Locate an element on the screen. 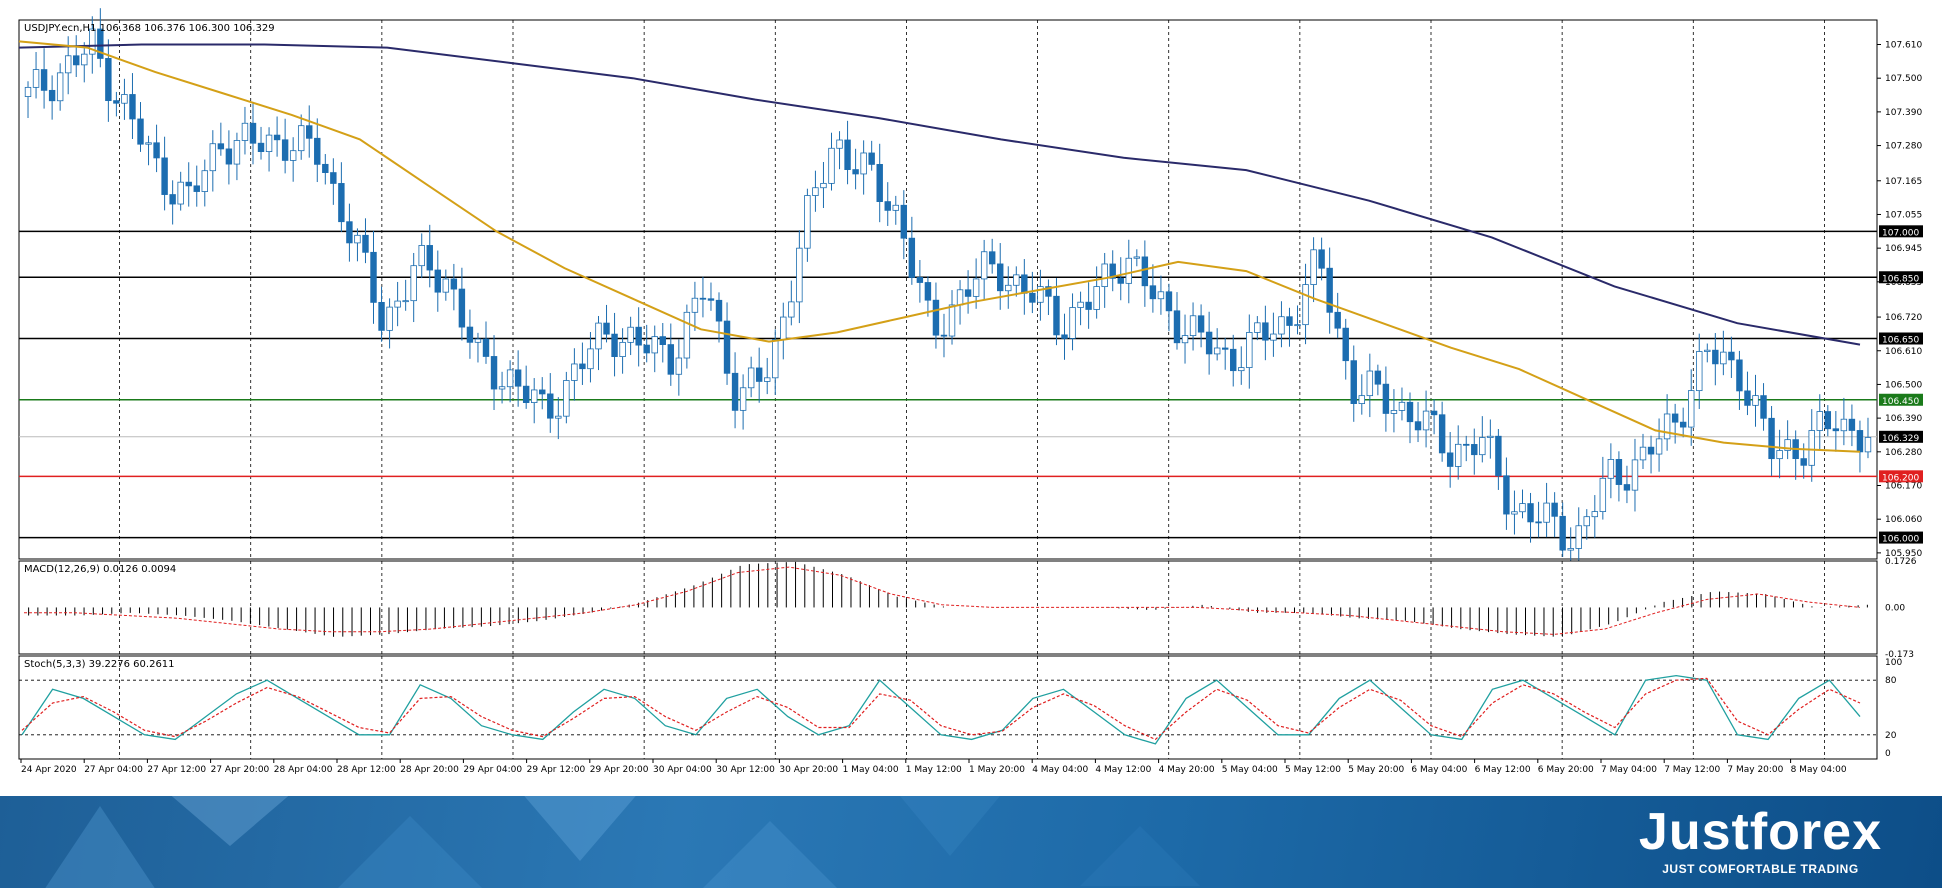 The width and height of the screenshot is (1942, 888). stoch-ticks: 100 80 20 0 is located at coordinates (1893, 708).